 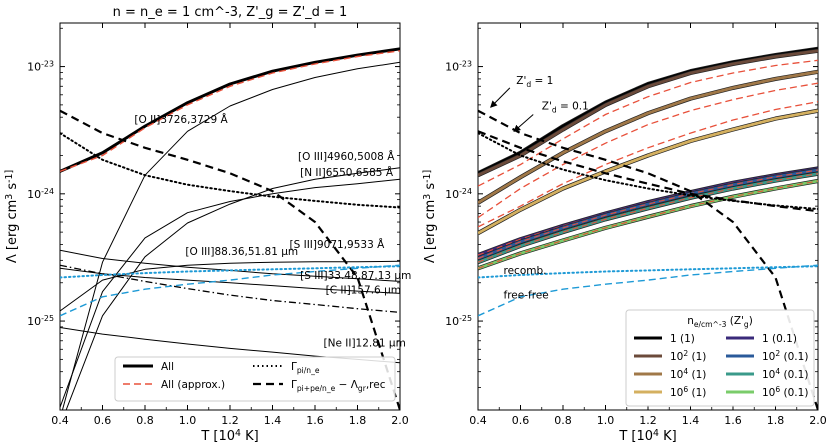 I want to click on annotation-s-iii-33-48-87-13-m: [S III]33.48,87.13 μm, so click(x=355, y=276).